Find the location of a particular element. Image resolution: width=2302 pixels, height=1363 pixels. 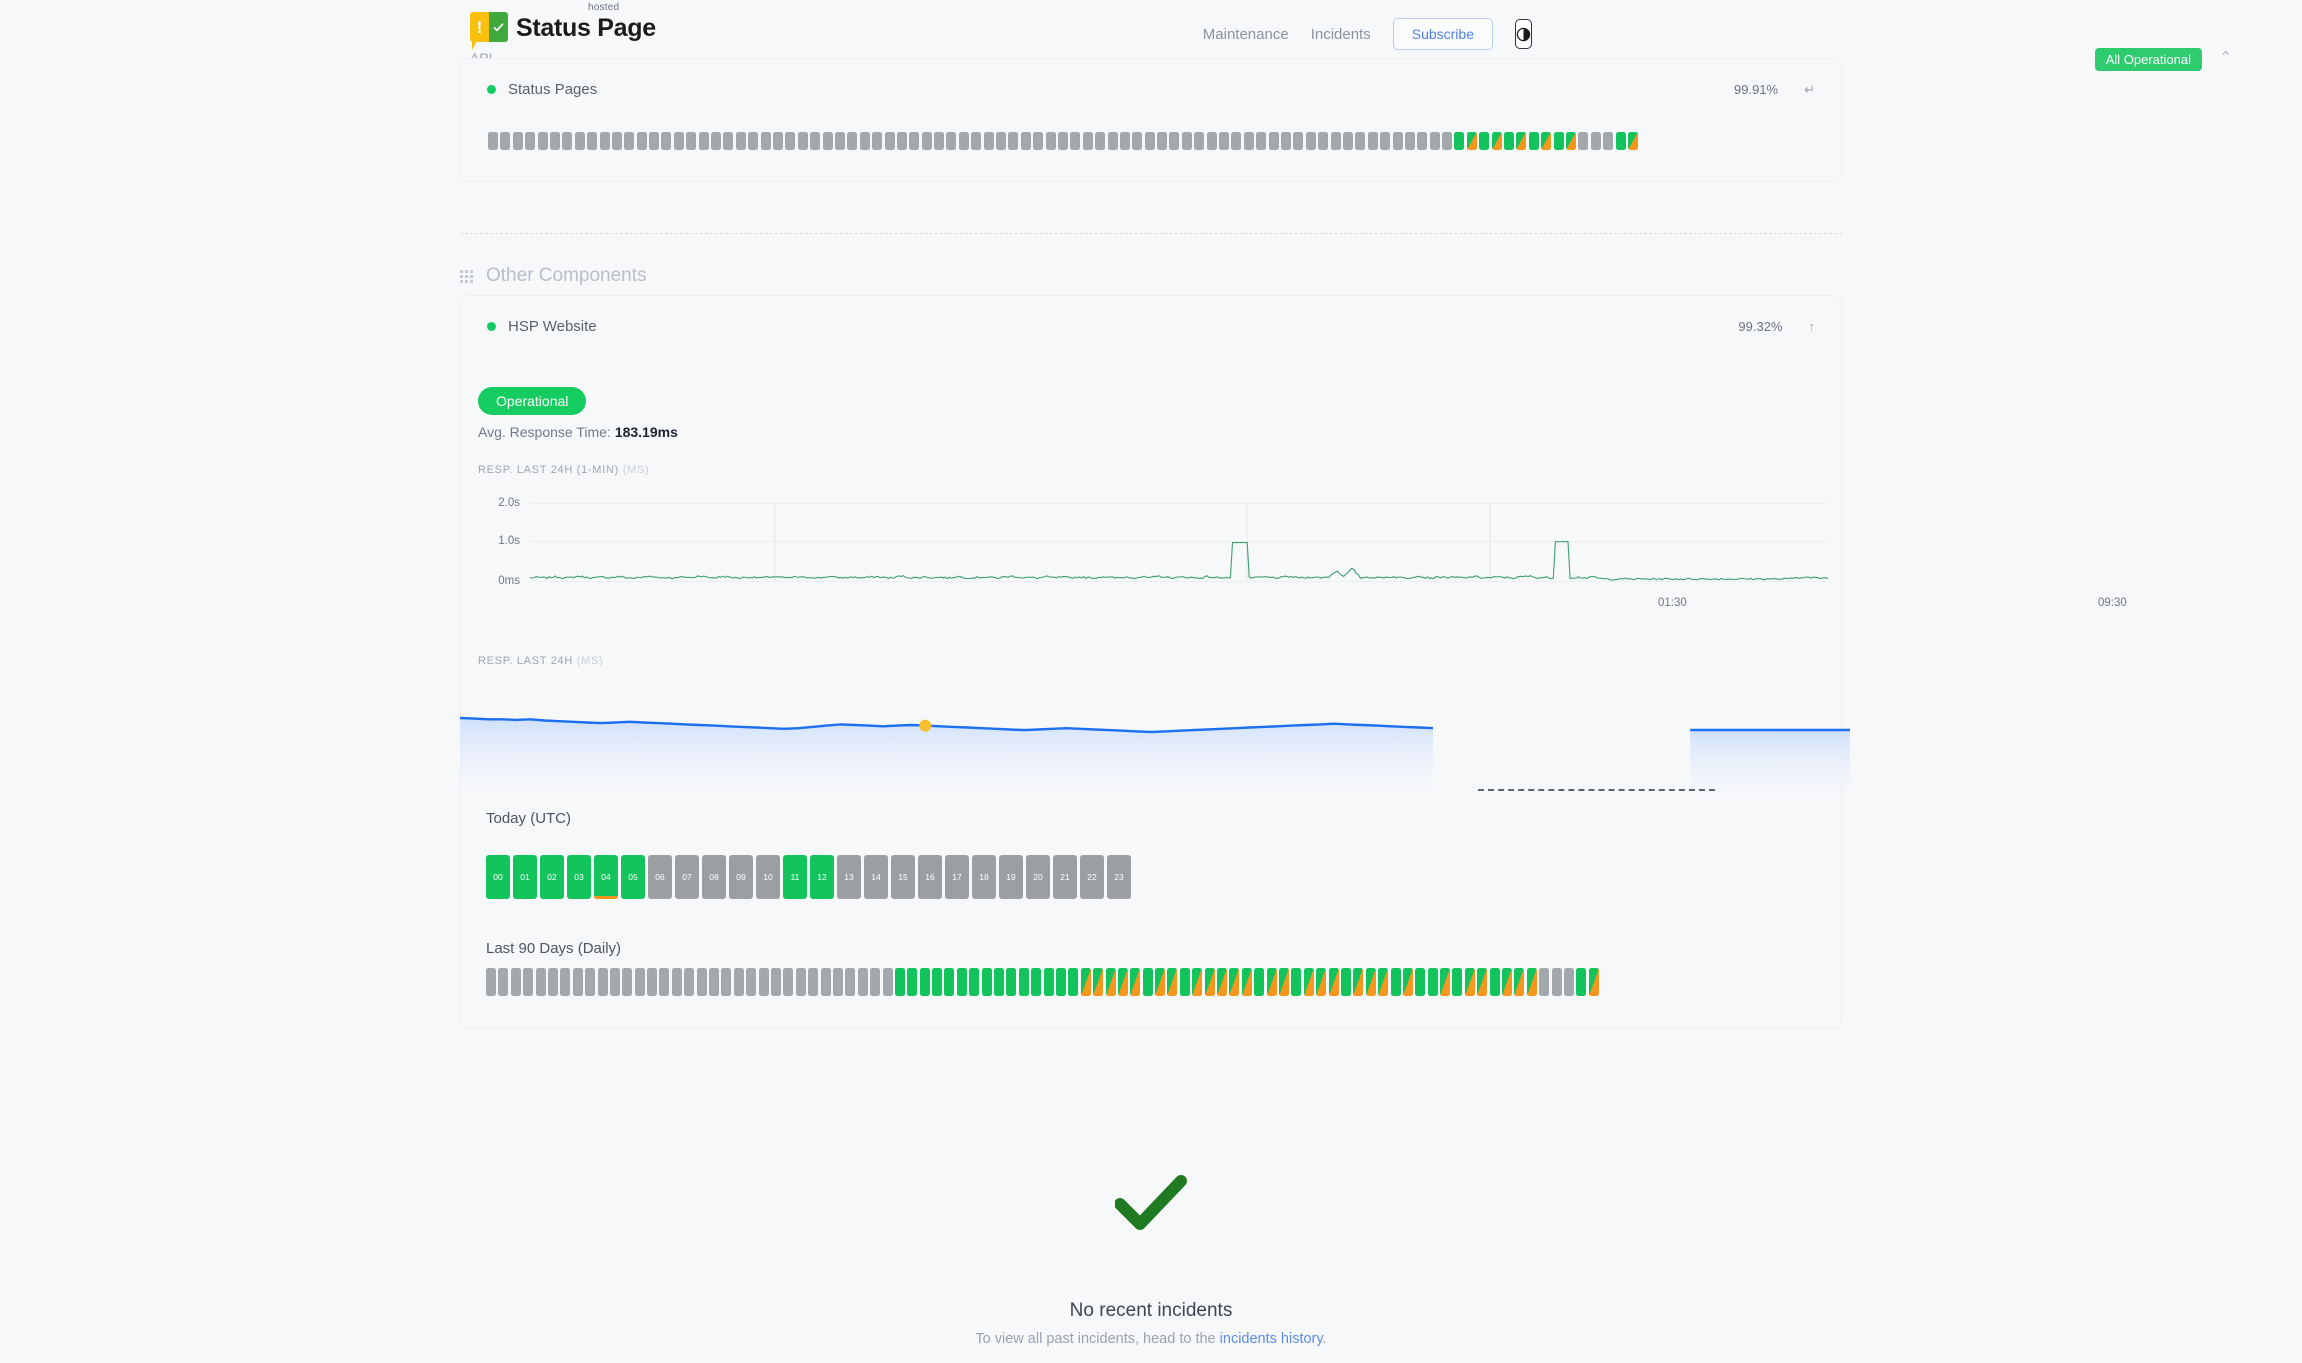

hour-block: 18 is located at coordinates (984, 877).